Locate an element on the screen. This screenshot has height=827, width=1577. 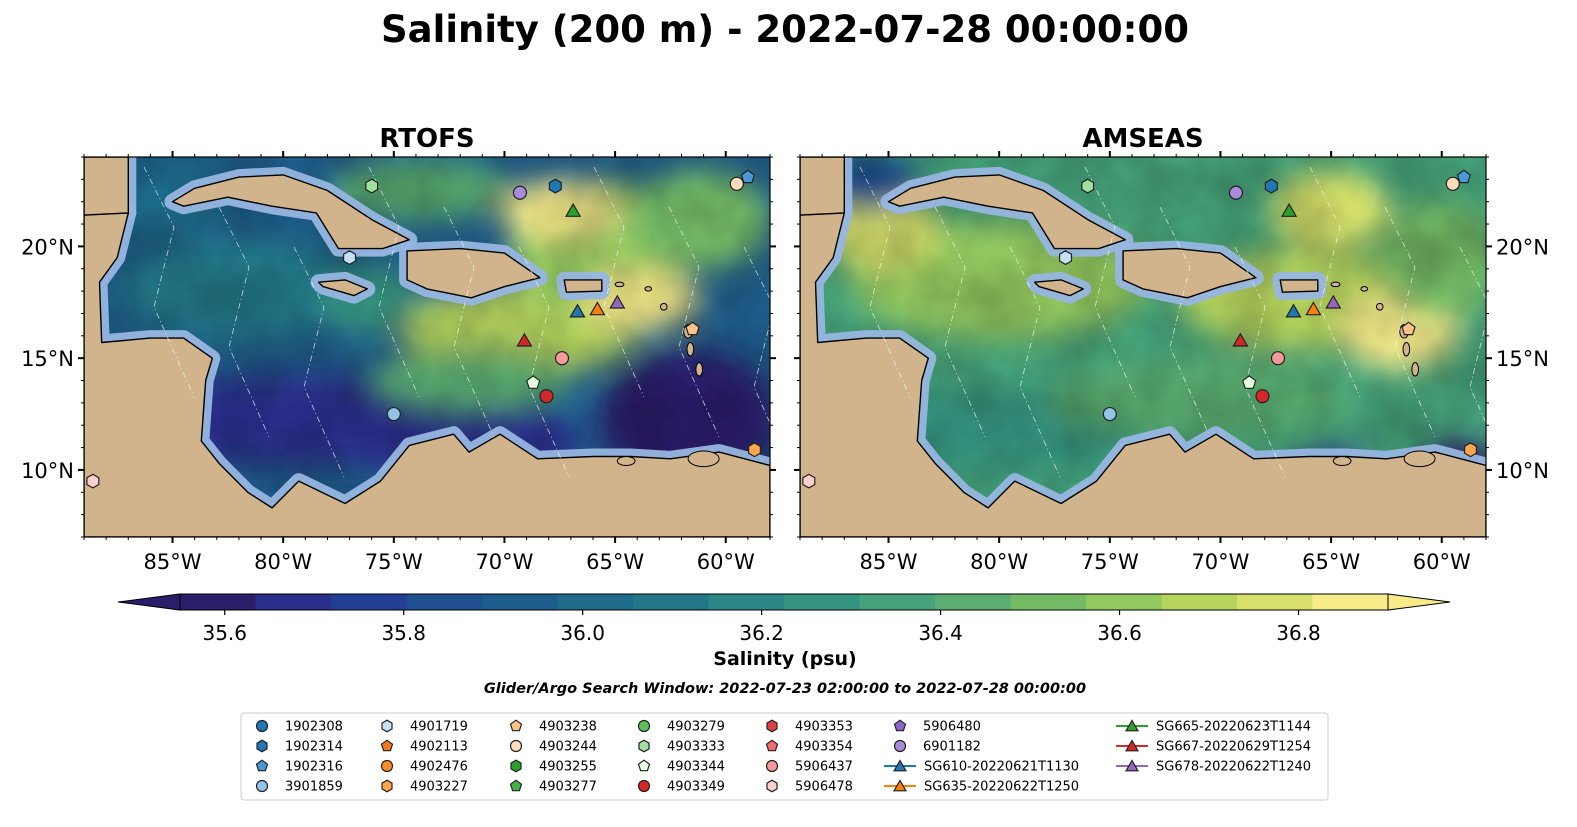
legend-item: SG610-20220621T1130 is located at coordinates (981, 767).